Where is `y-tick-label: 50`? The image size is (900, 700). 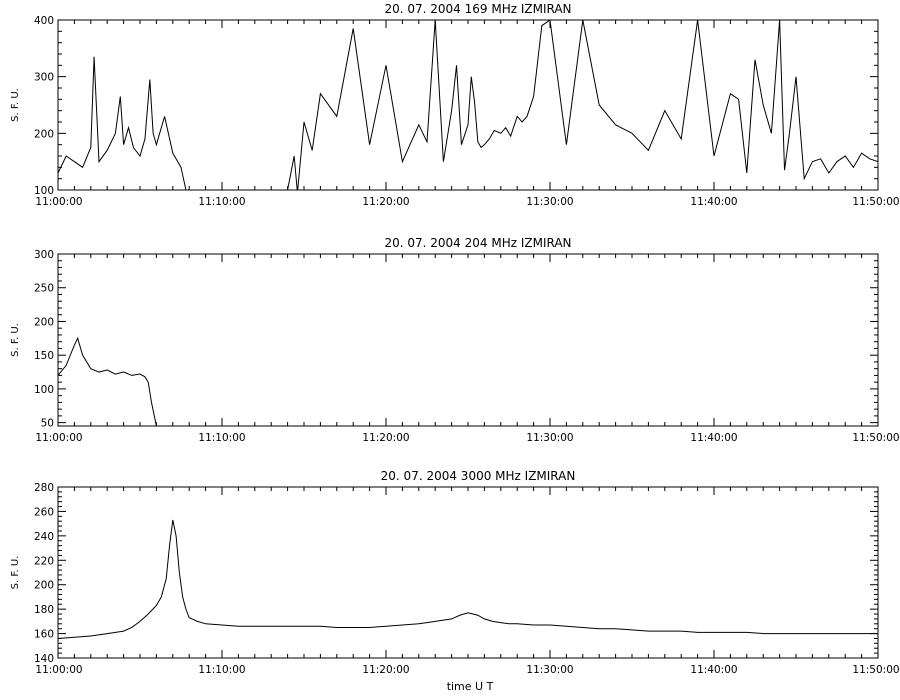 y-tick-label: 50 is located at coordinates (47, 424).